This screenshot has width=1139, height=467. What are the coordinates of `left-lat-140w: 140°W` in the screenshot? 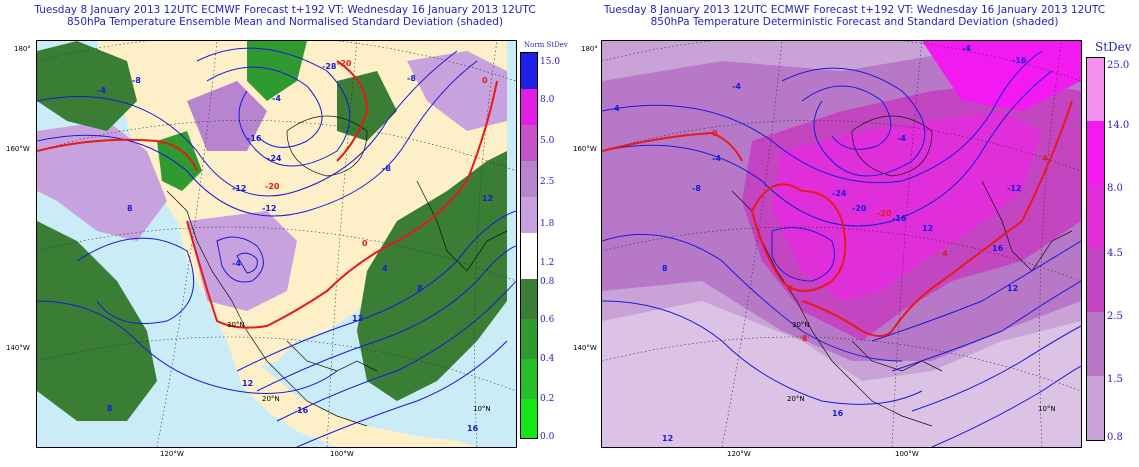 It's located at (18, 348).